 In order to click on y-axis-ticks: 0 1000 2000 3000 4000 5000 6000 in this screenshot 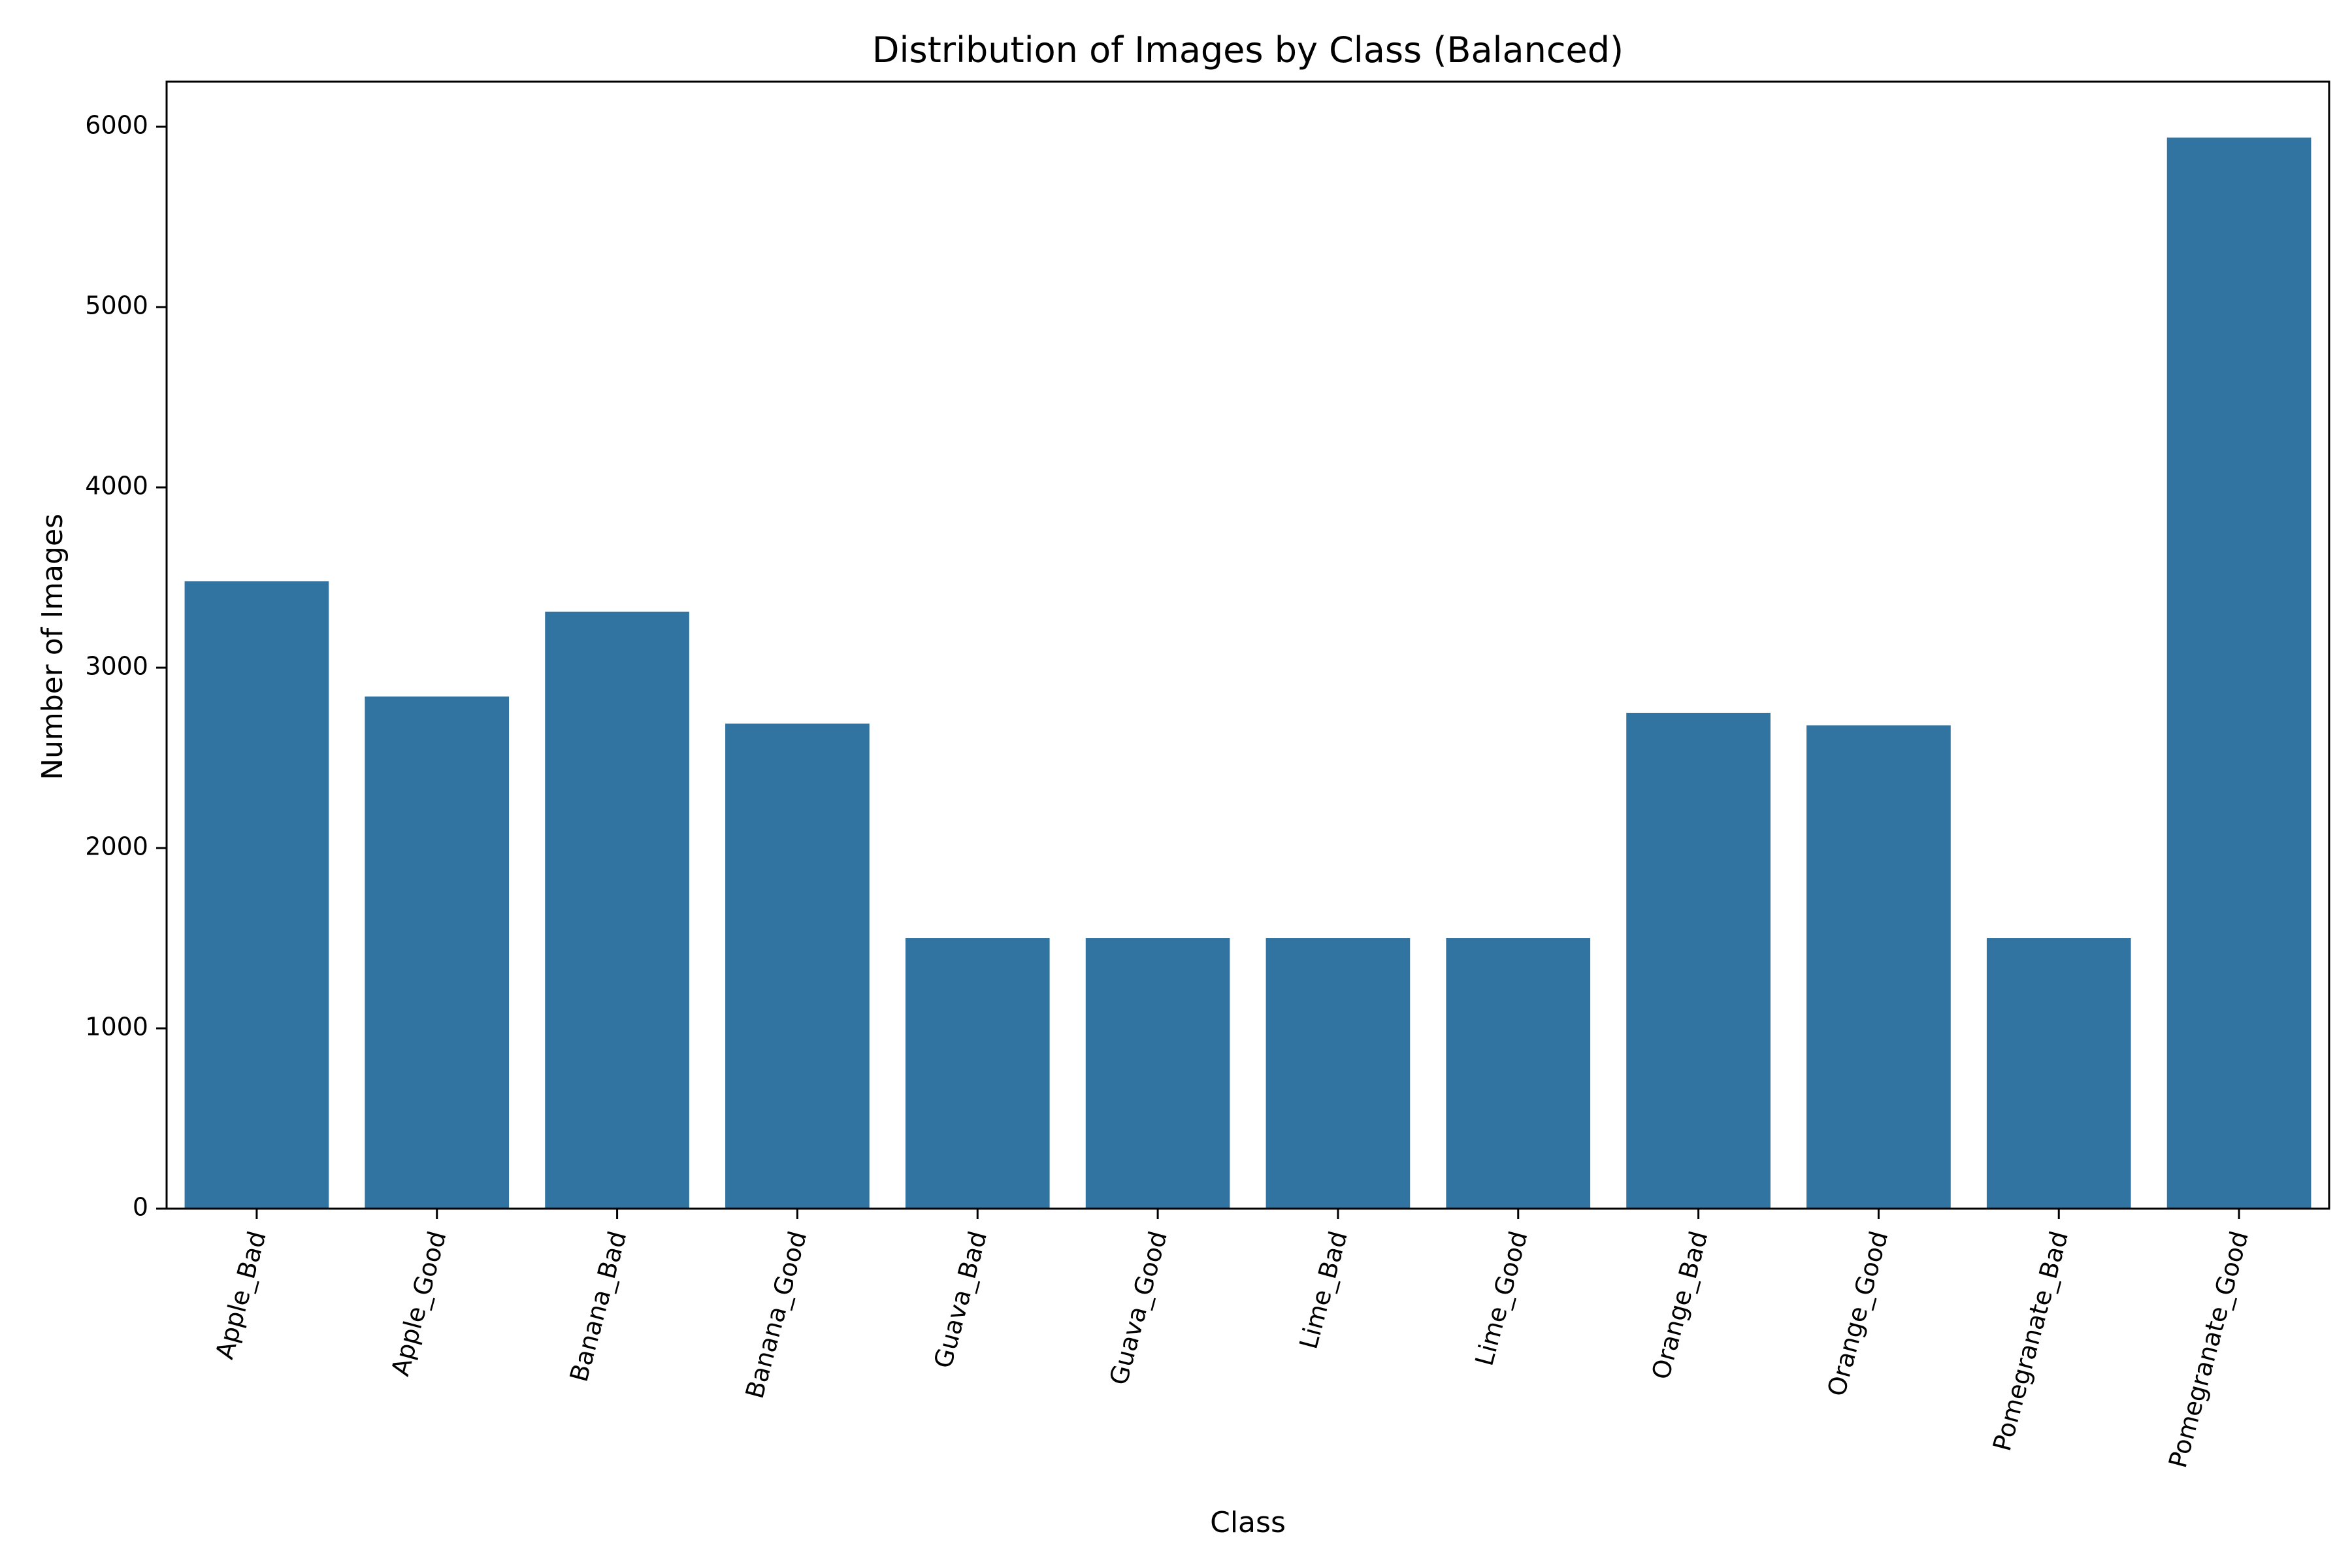, I will do `click(126, 666)`.